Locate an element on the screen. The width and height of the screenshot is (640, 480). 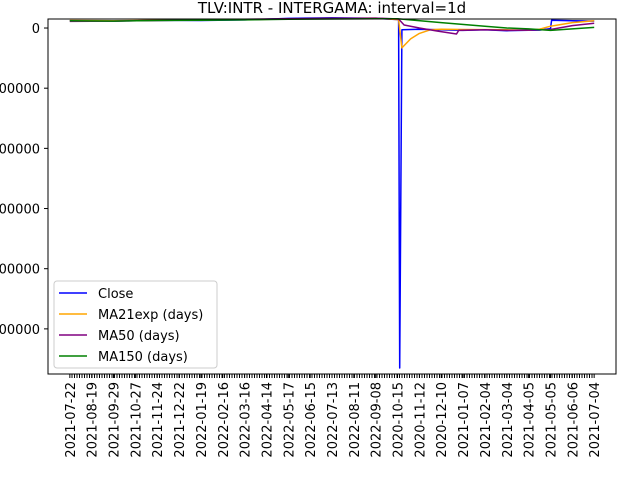
x-tick-label: 2022-05-17 is located at coordinates (289, 420).